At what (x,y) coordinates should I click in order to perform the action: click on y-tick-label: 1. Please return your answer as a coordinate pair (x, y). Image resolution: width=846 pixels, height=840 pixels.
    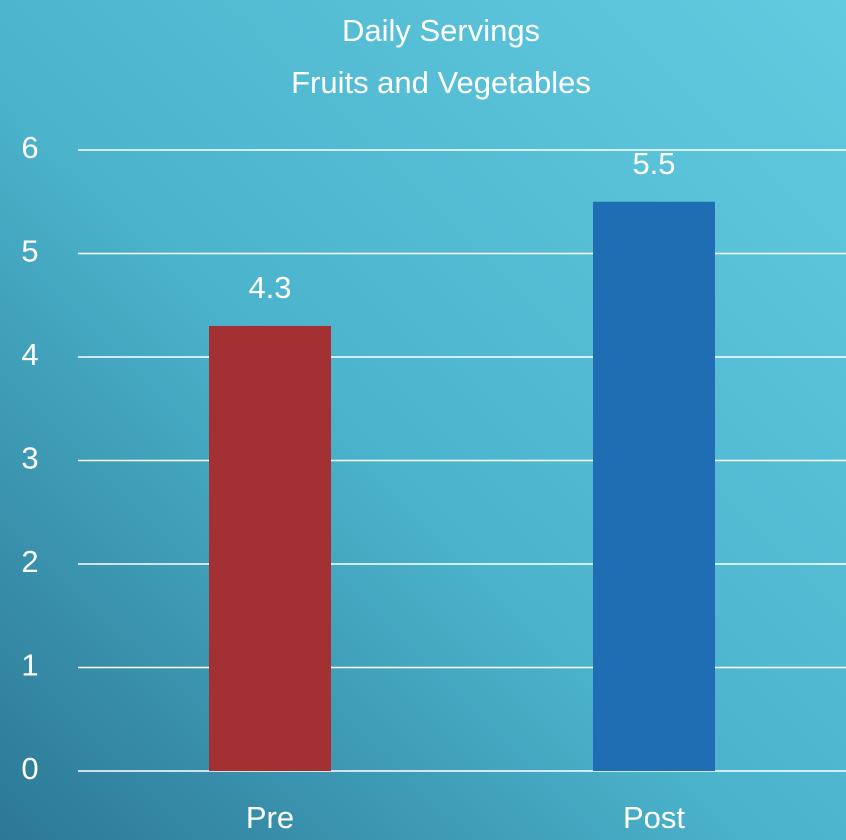
    Looking at the image, I should click on (29, 665).